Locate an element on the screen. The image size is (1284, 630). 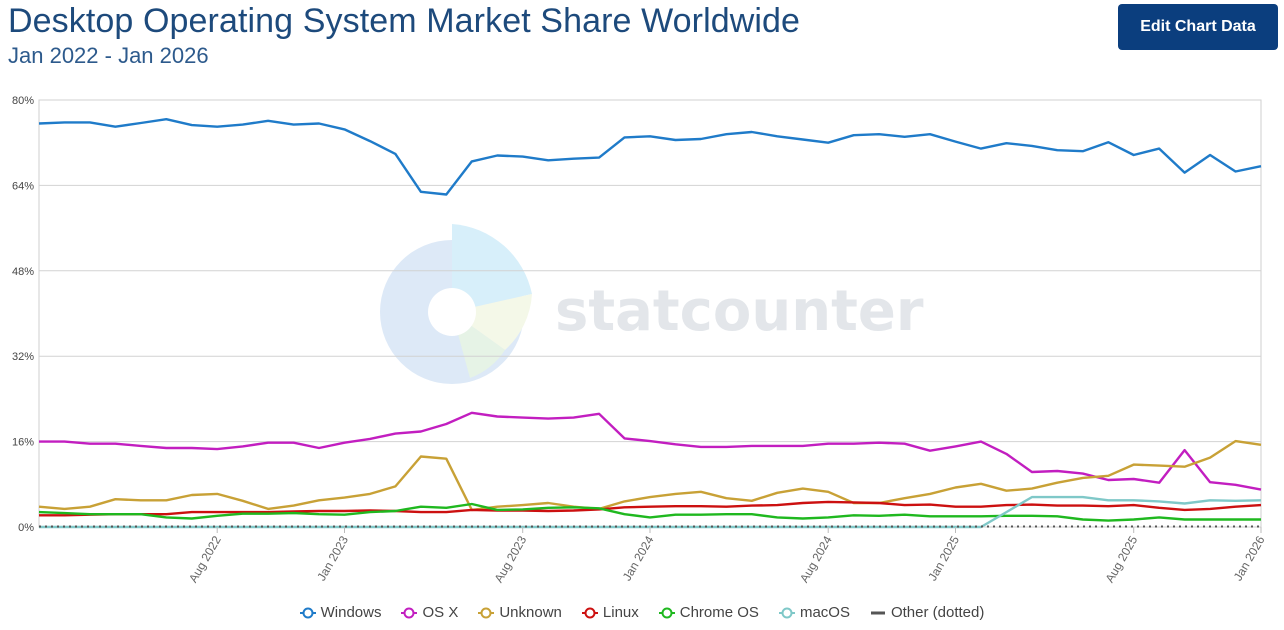
y-tick-label: 0% is located at coordinates (26, 528).